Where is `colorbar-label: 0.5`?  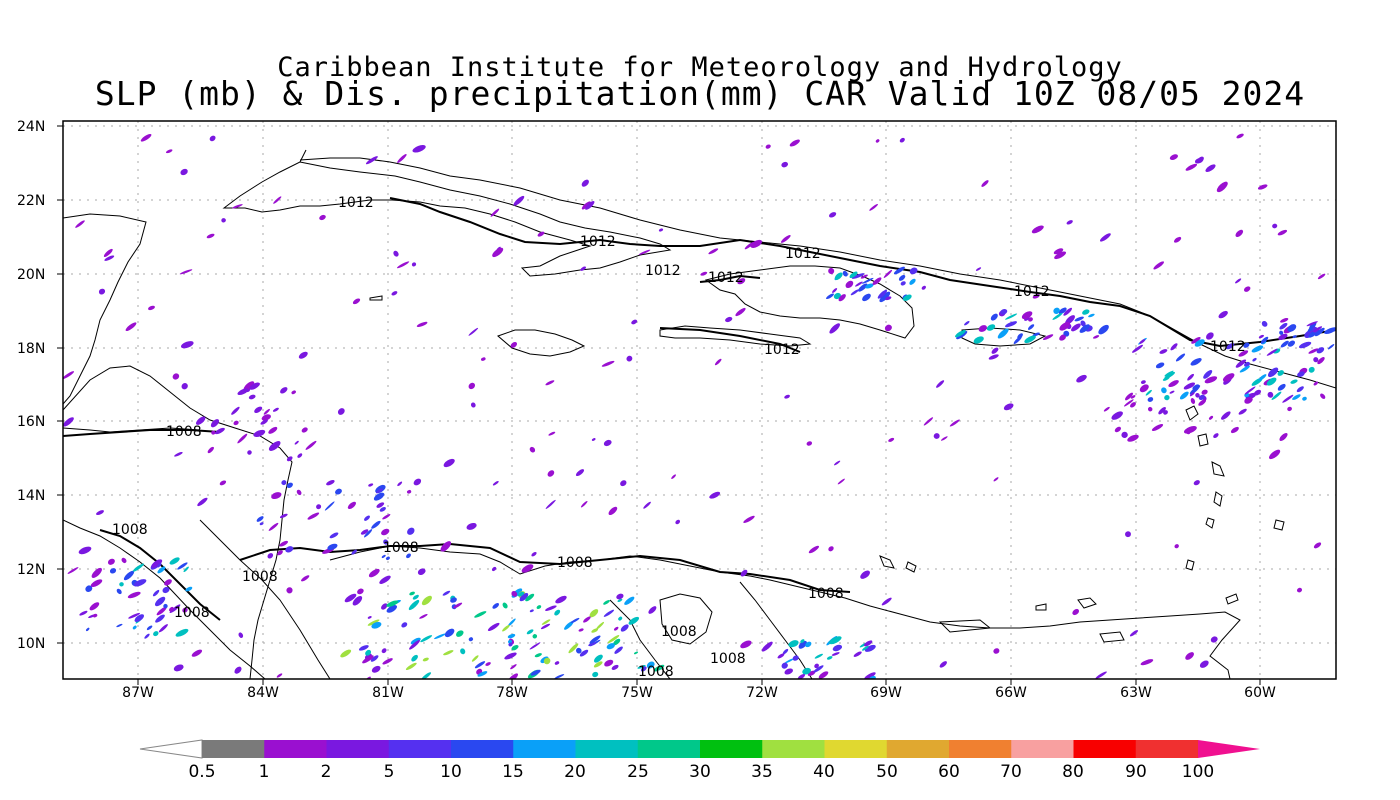
colorbar-label: 0.5 is located at coordinates (201, 772).